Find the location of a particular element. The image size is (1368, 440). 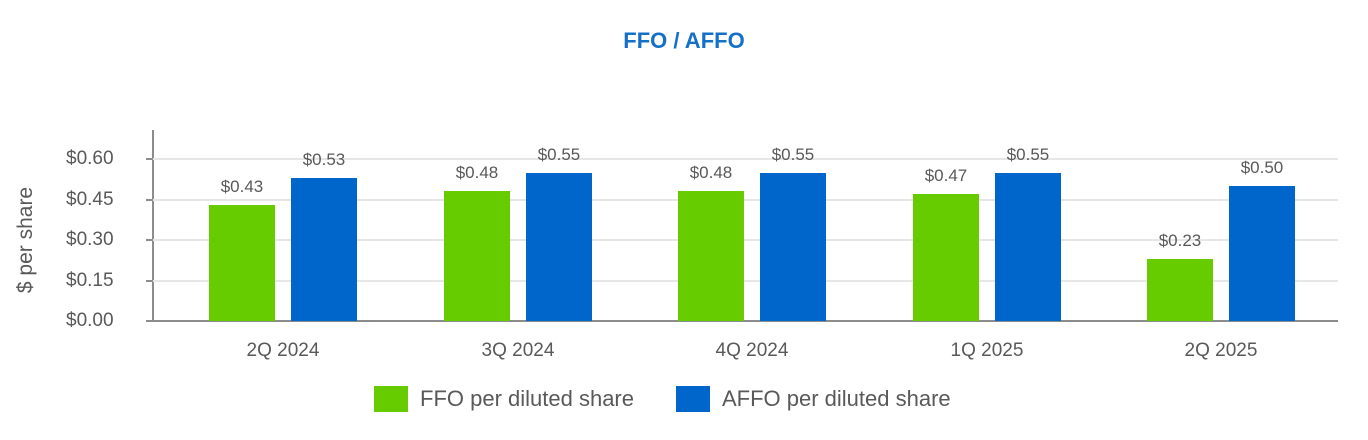

data-label: $0.47 is located at coordinates (946, 176).